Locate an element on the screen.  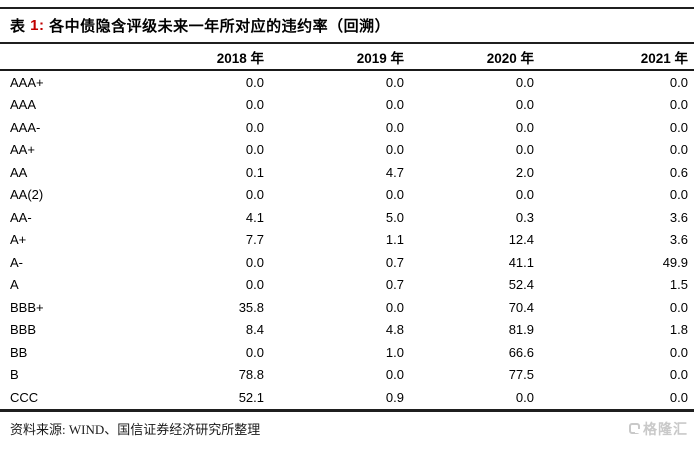
value-cell: 0.9 is located at coordinates (394, 397).